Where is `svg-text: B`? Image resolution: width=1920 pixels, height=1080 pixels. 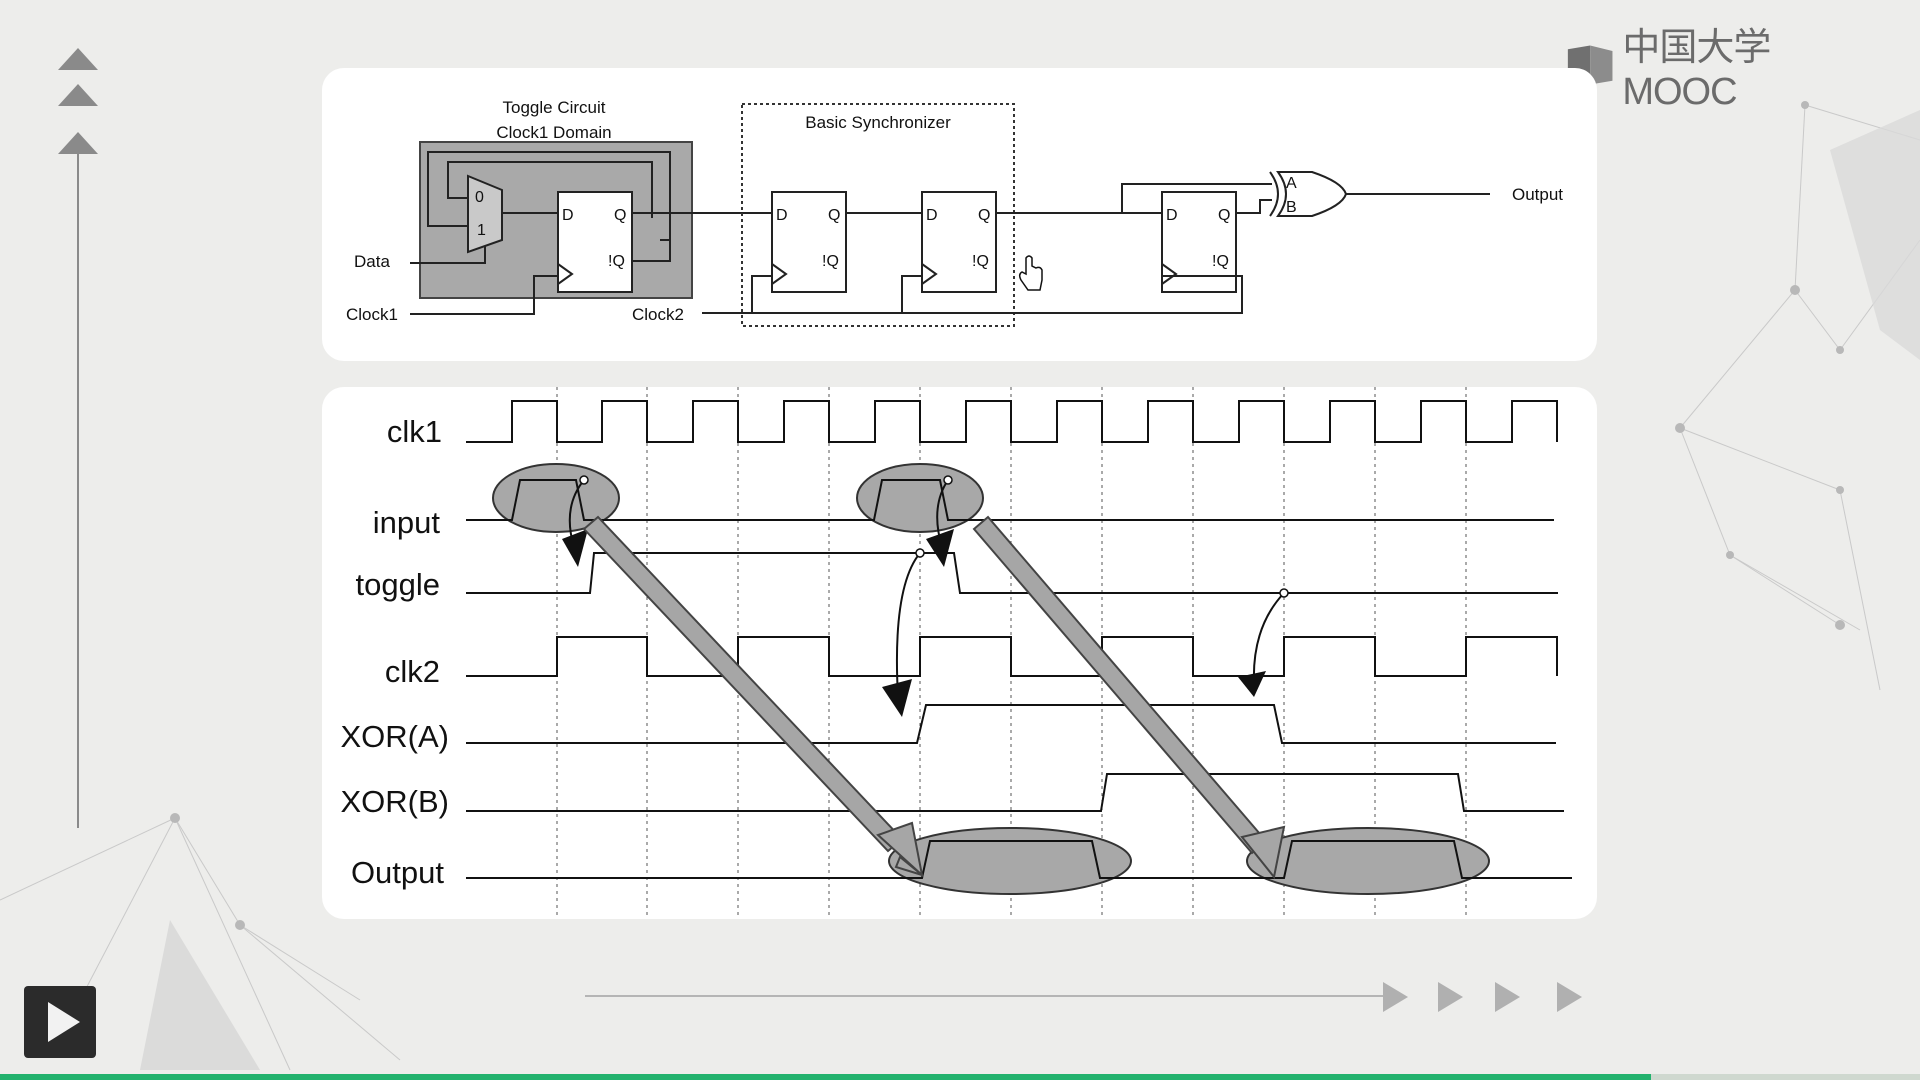 svg-text: B is located at coordinates (1291, 207).